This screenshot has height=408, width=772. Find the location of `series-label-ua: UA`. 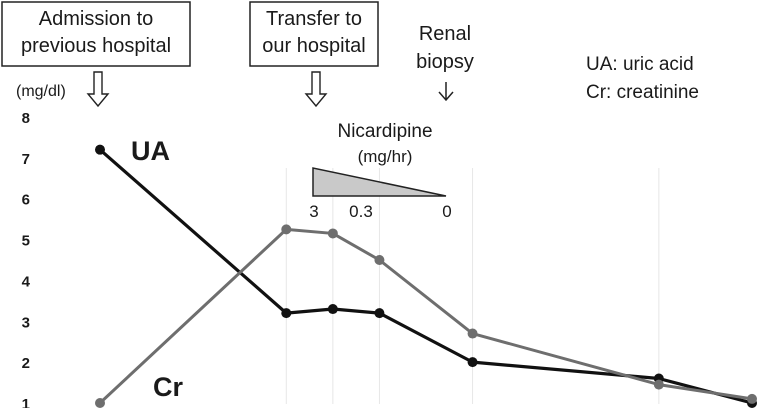

series-label-ua: UA is located at coordinates (150, 151).